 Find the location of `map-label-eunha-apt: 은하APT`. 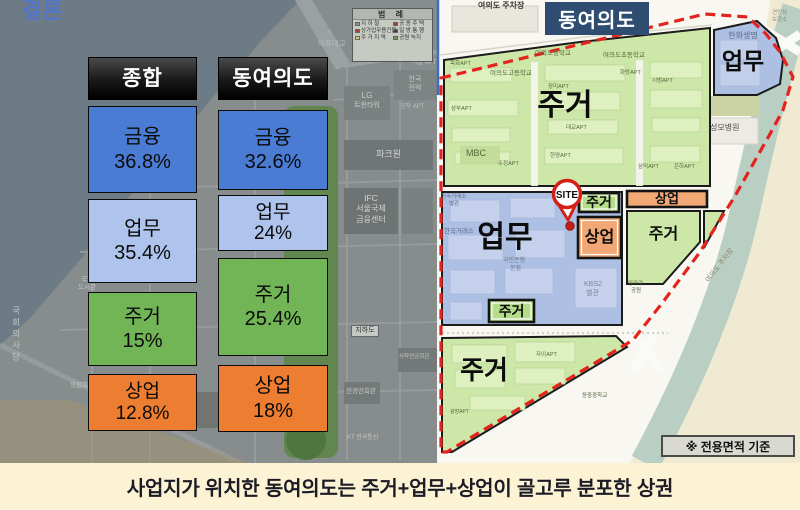

map-label-eunha-apt: 은하APT is located at coordinates (684, 167).